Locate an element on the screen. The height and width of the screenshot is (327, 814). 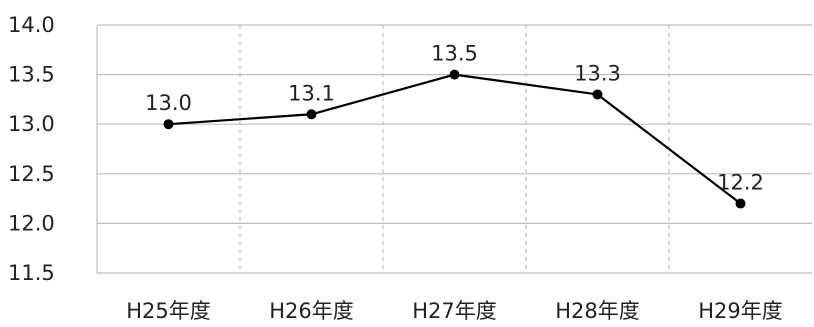
x-tick-label: H29年度 is located at coordinates (740, 311).